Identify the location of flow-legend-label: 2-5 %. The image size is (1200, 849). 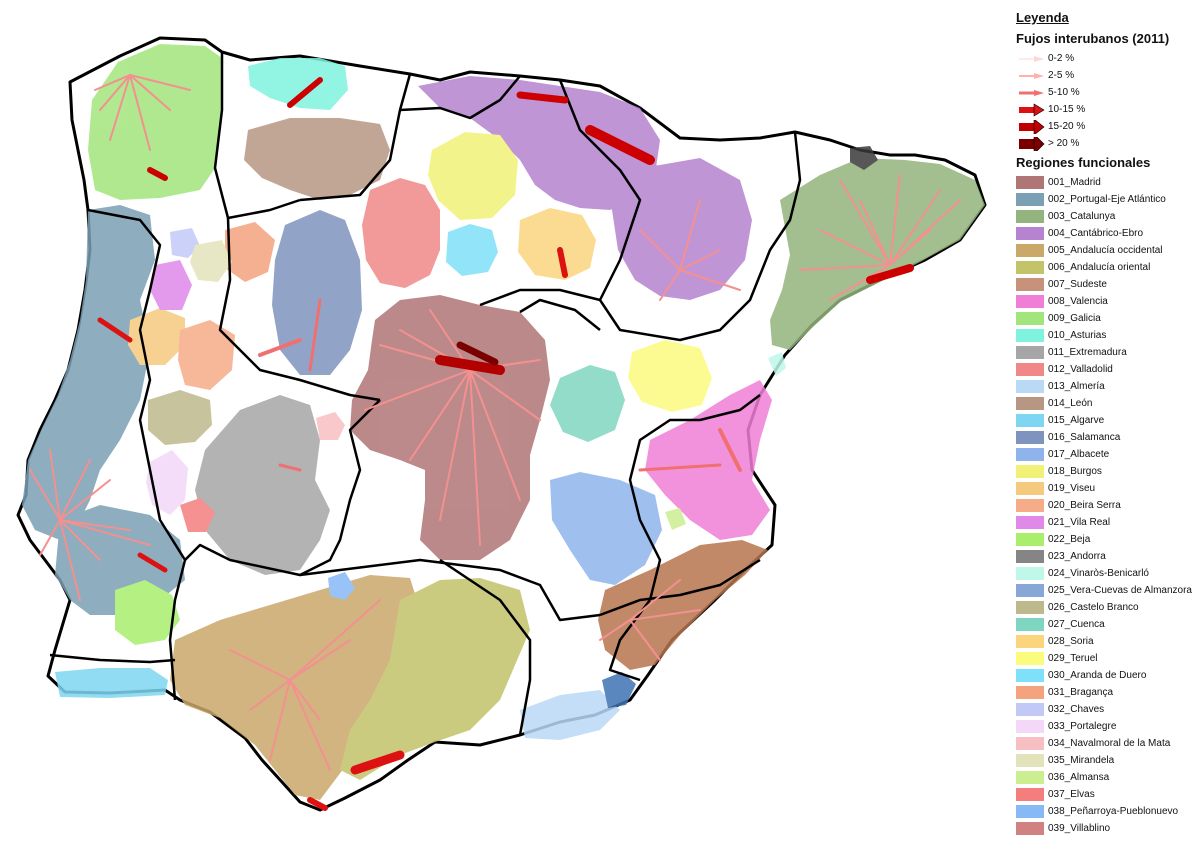
(1061, 75).